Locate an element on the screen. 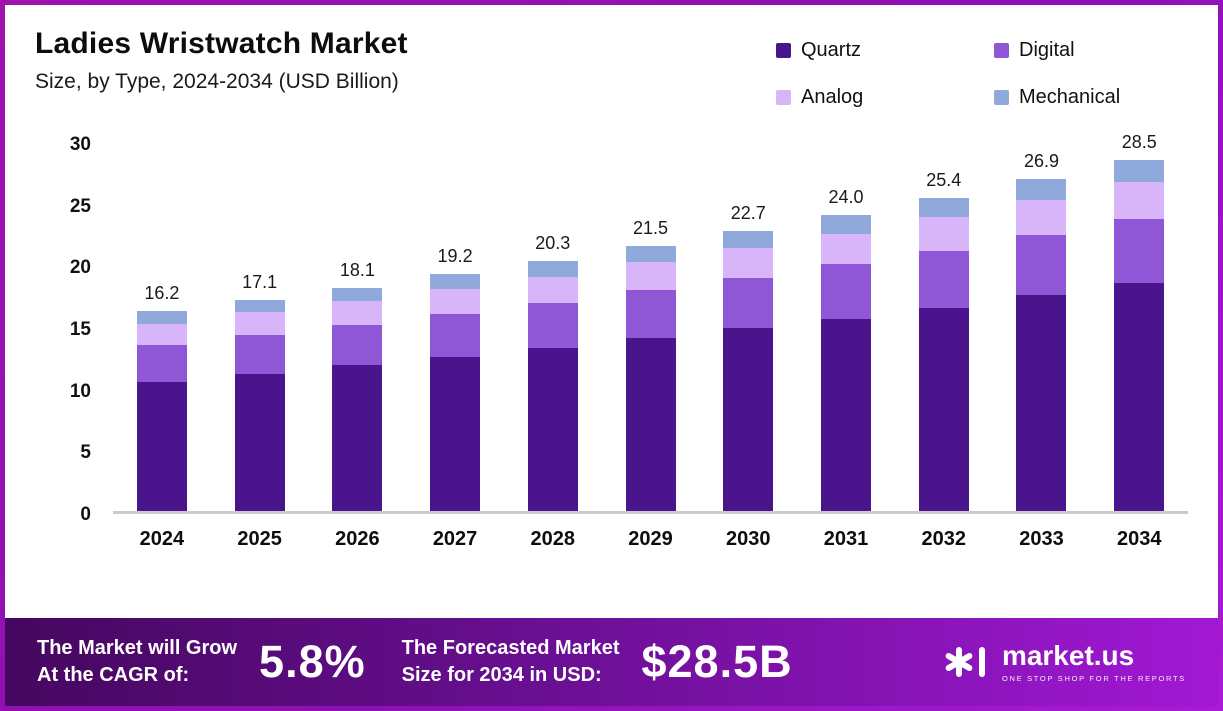 Image resolution: width=1223 pixels, height=711 pixels. stacked-bar-2027 is located at coordinates (455, 392).